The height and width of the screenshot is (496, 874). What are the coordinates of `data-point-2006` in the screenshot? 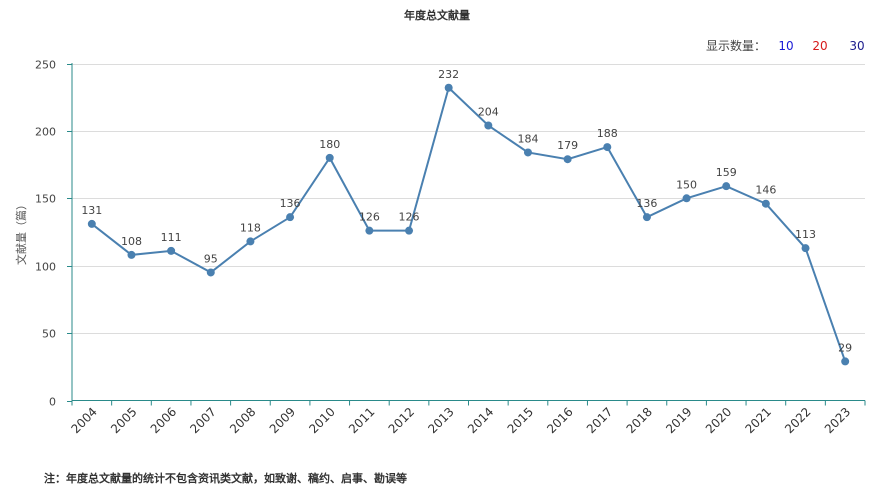 It's located at (171, 250).